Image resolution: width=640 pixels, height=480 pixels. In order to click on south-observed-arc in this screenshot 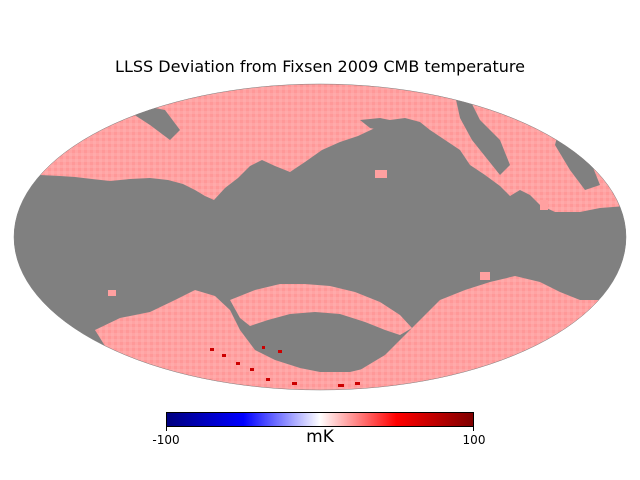, I will do `click(321, 309)`.